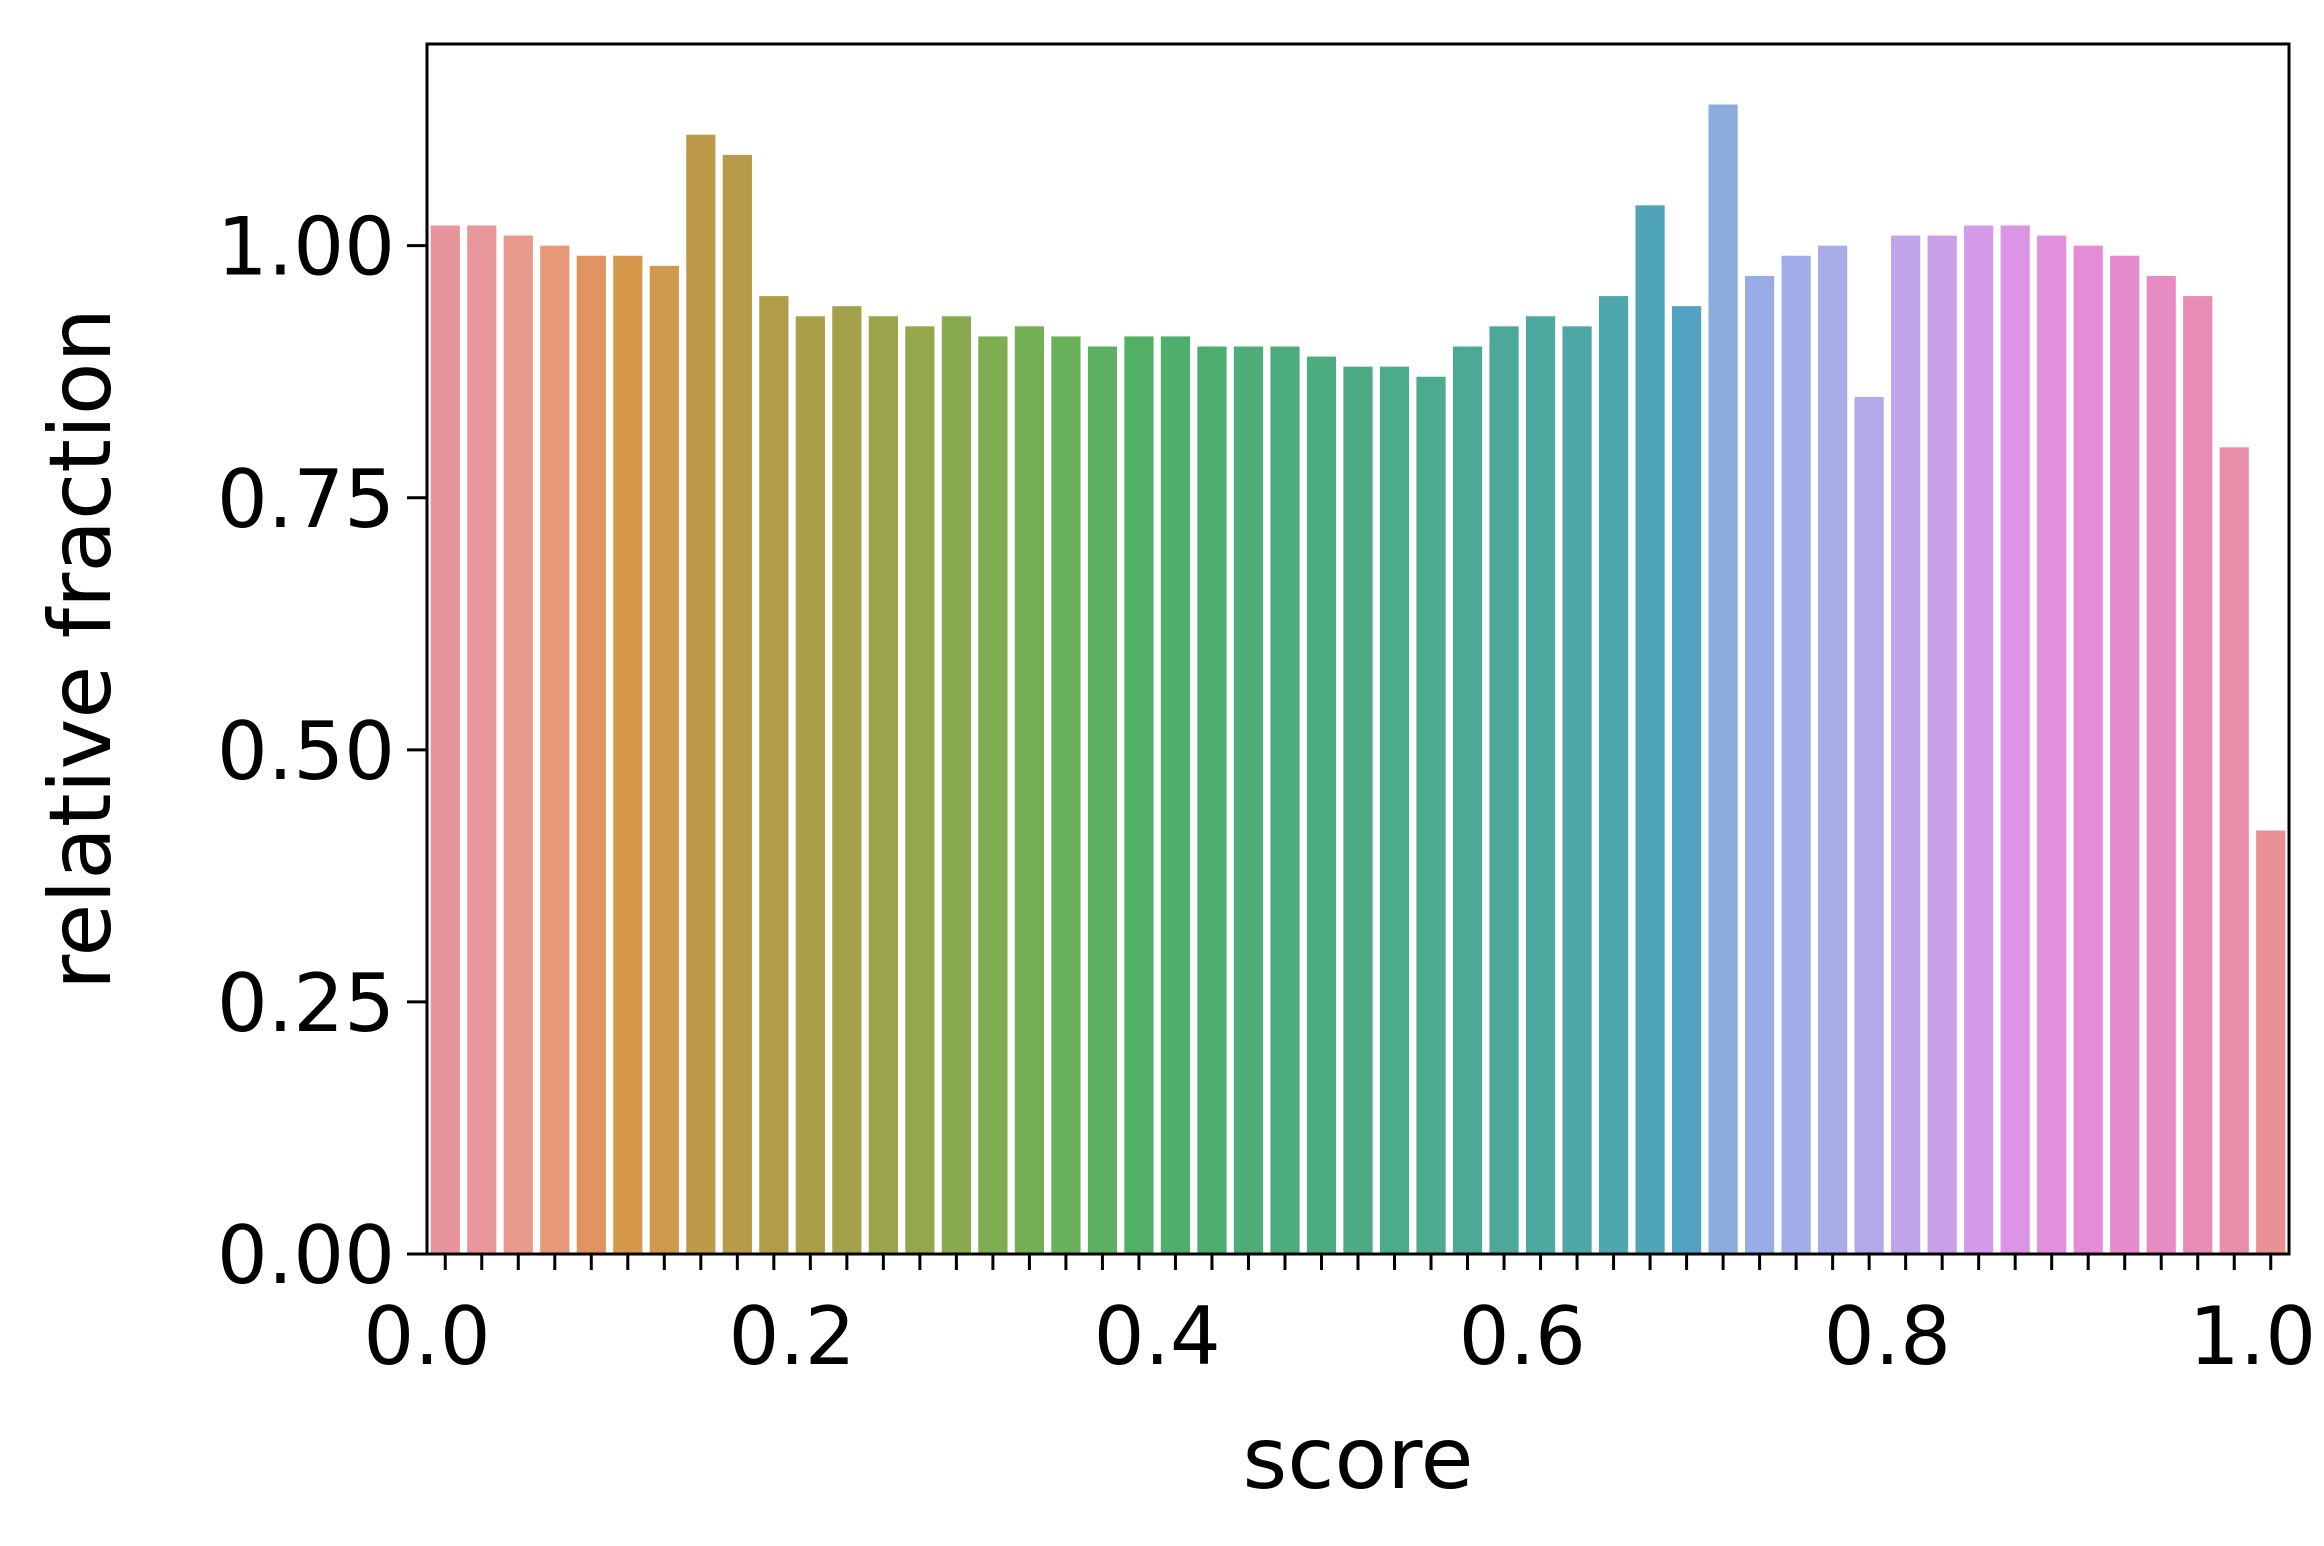 The height and width of the screenshot is (1546, 2324). I want to click on x-tick-label: 0.6, so click(1522, 1336).